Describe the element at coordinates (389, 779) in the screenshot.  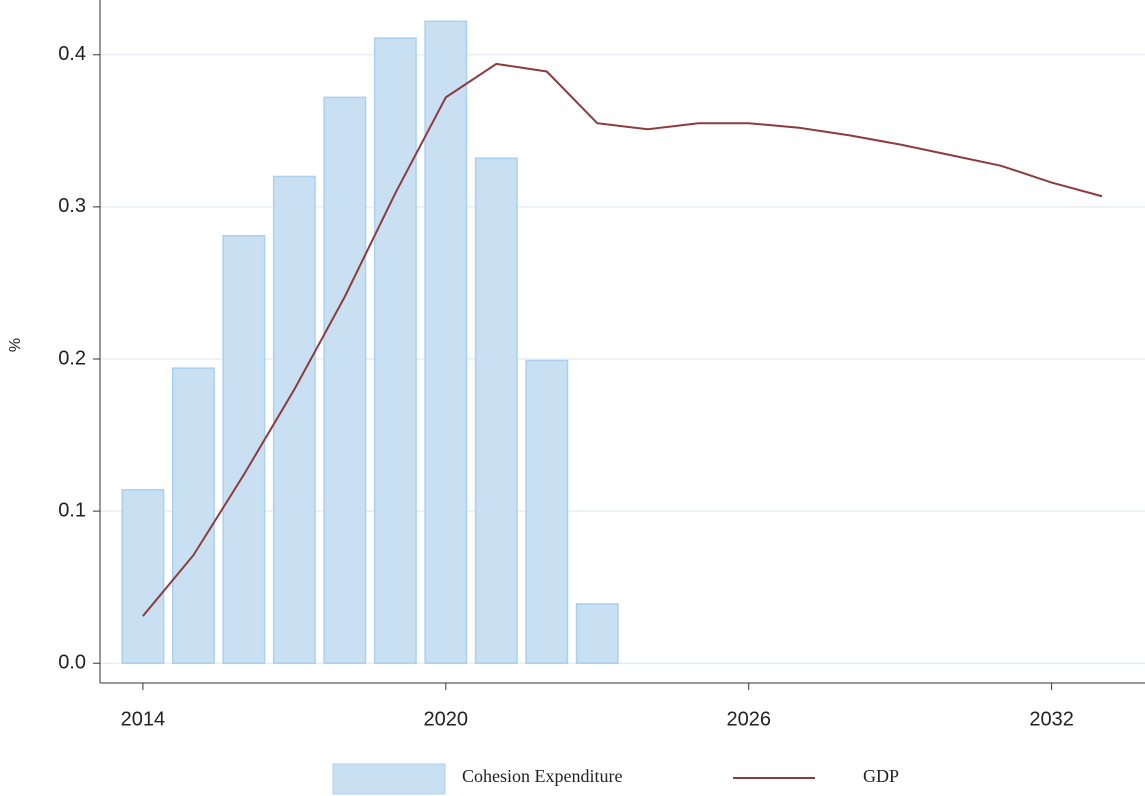
I see `legend-swatch` at that location.